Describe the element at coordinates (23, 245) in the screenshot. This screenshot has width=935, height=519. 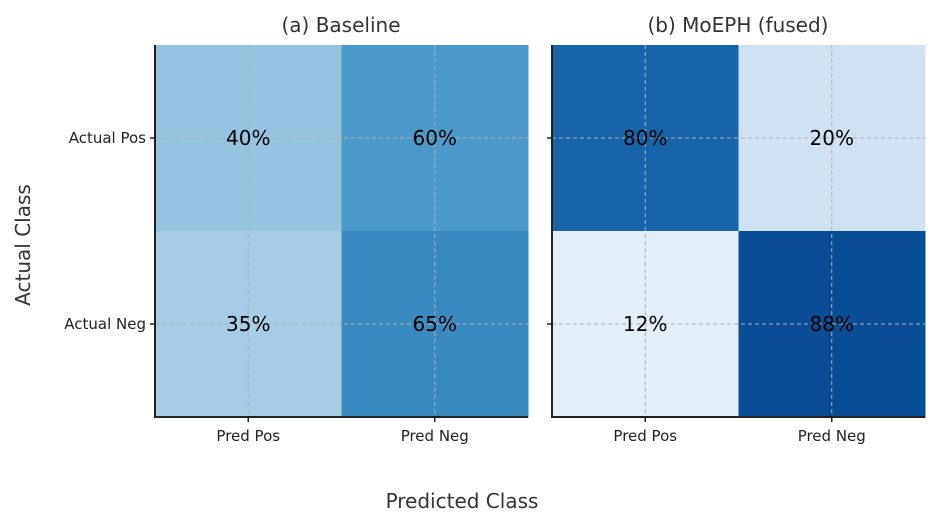
I see `y-axis-label: Actual Class` at that location.